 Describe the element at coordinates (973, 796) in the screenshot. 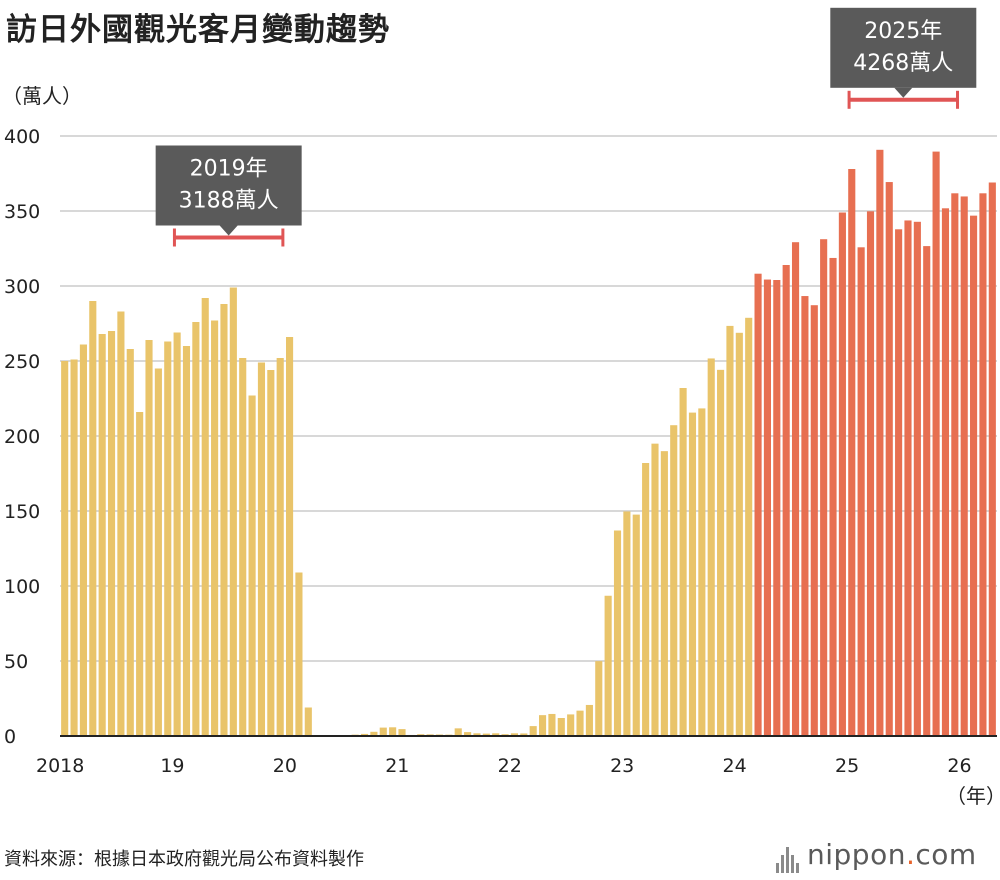

I see `x-axis-unit-label: （年）` at that location.